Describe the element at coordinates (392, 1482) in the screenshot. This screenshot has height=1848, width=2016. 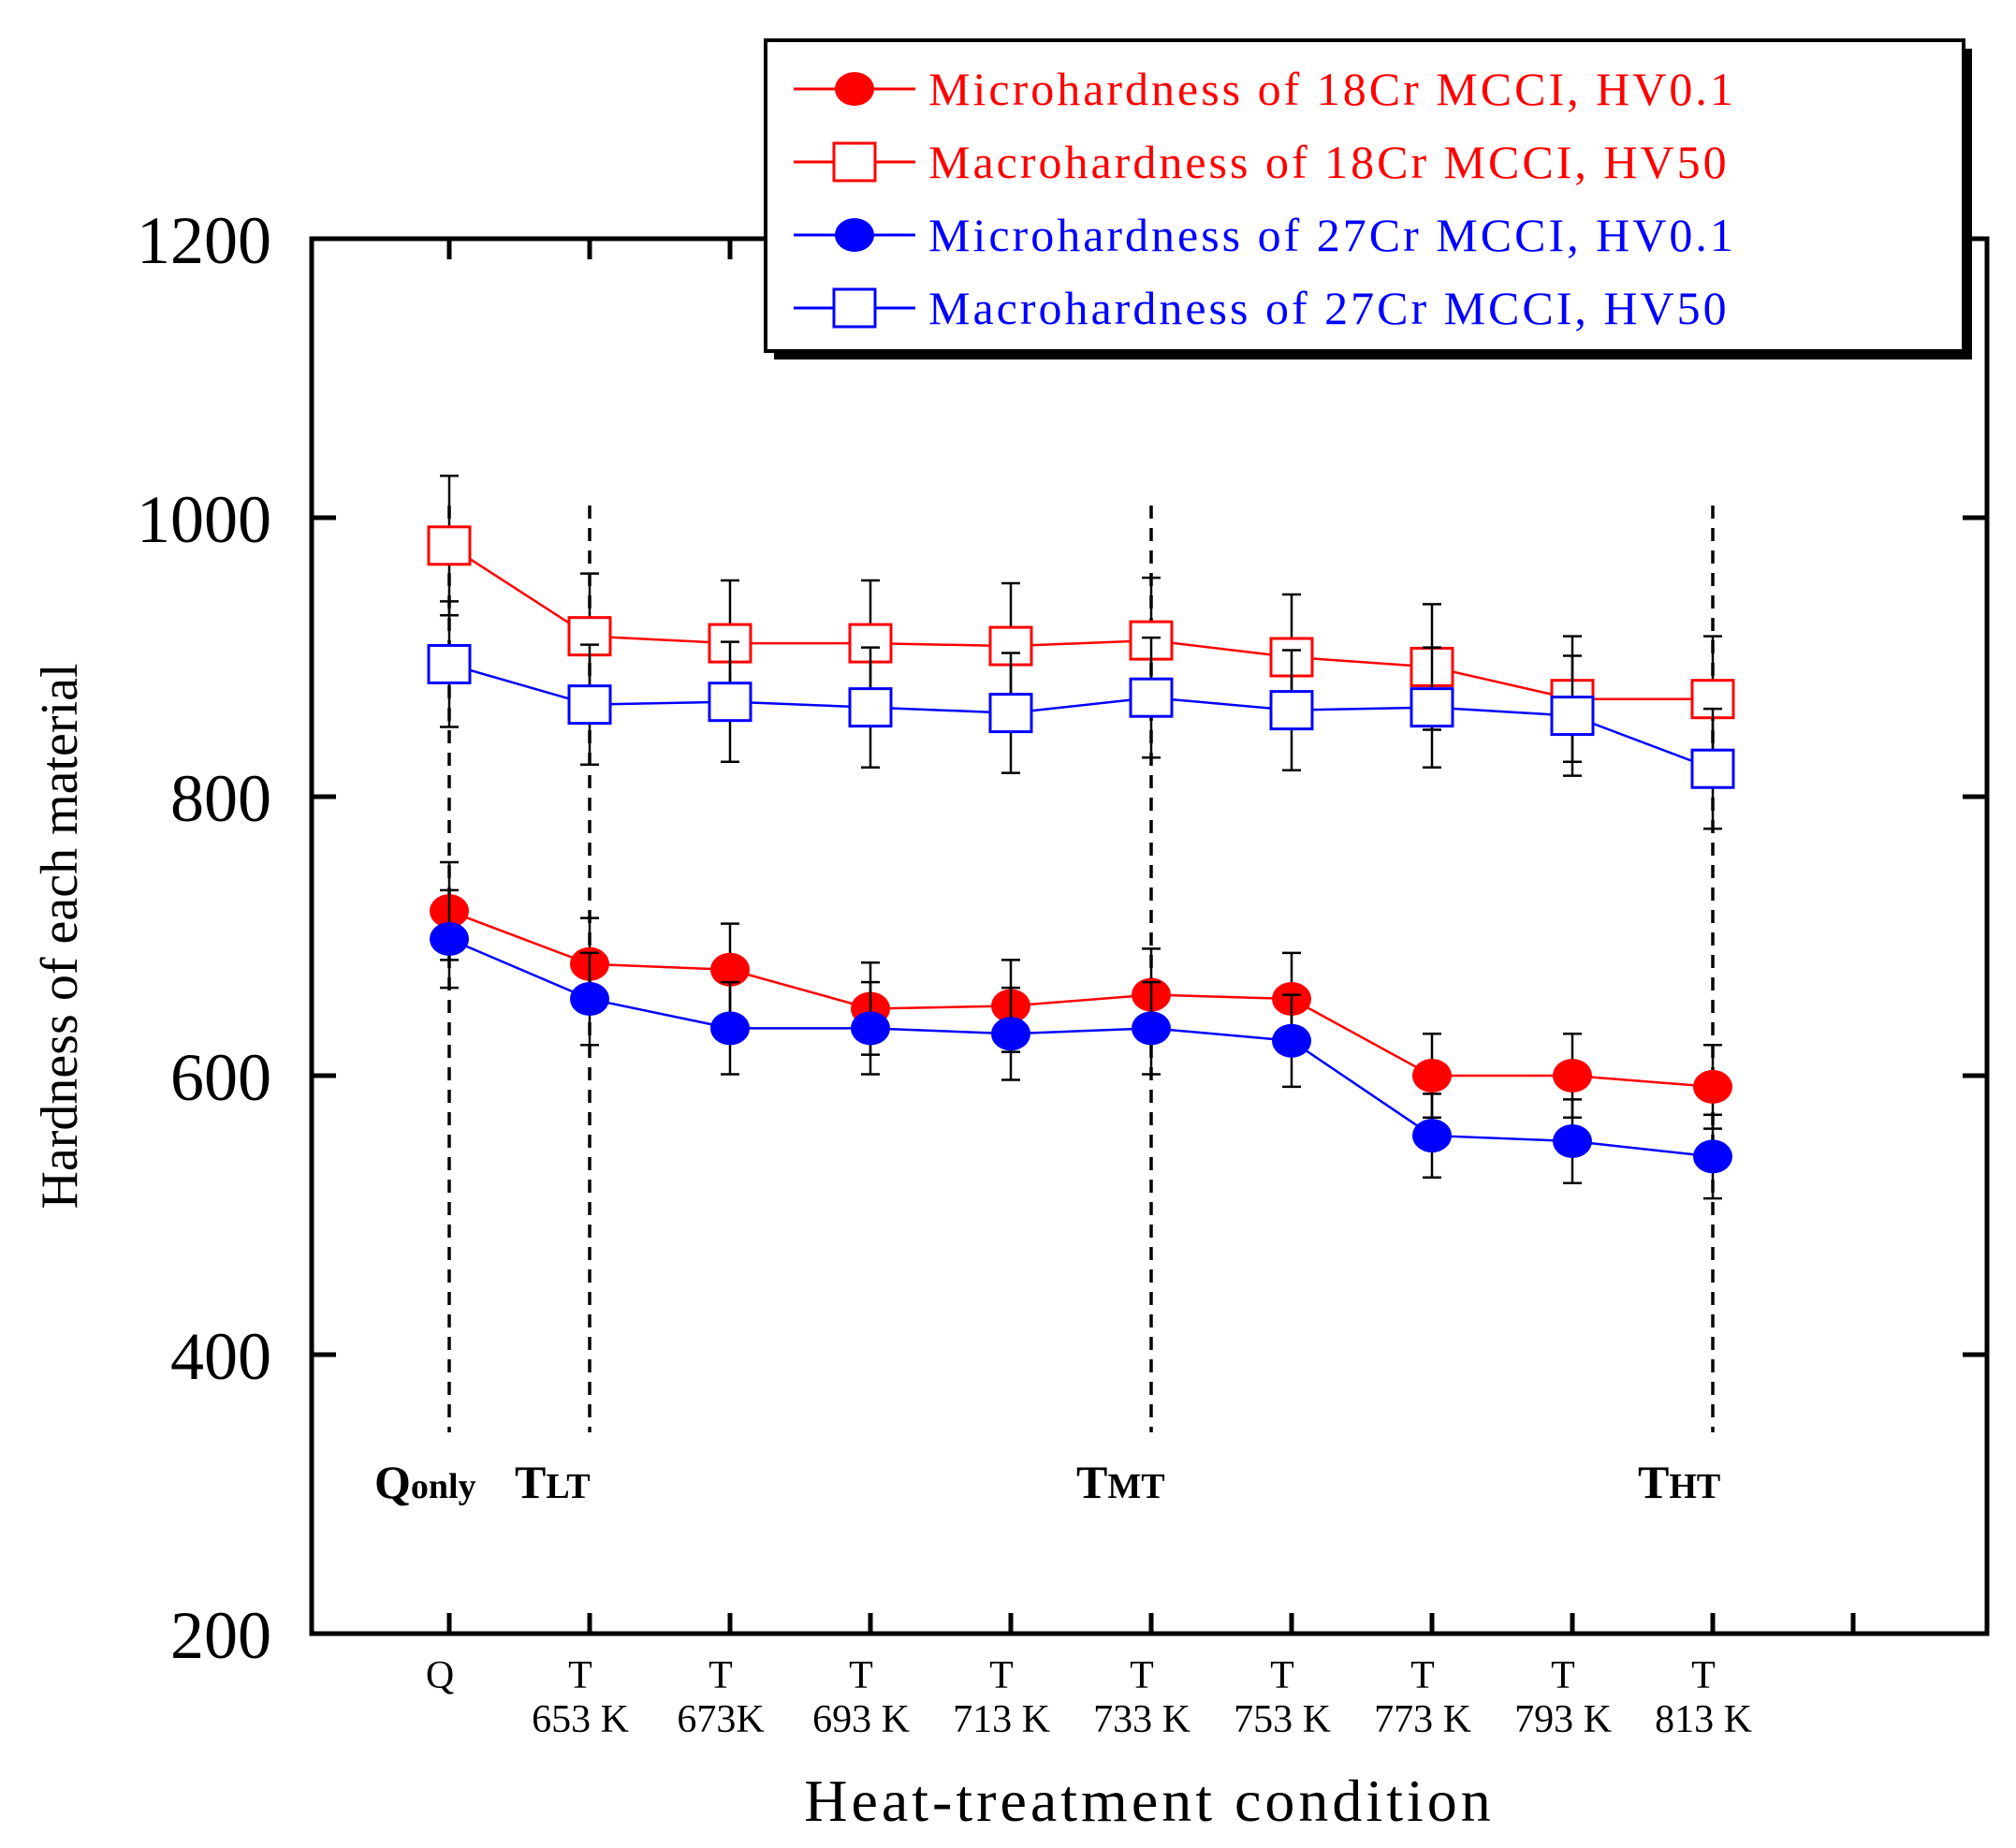
I see `condition-label-main: Q` at that location.